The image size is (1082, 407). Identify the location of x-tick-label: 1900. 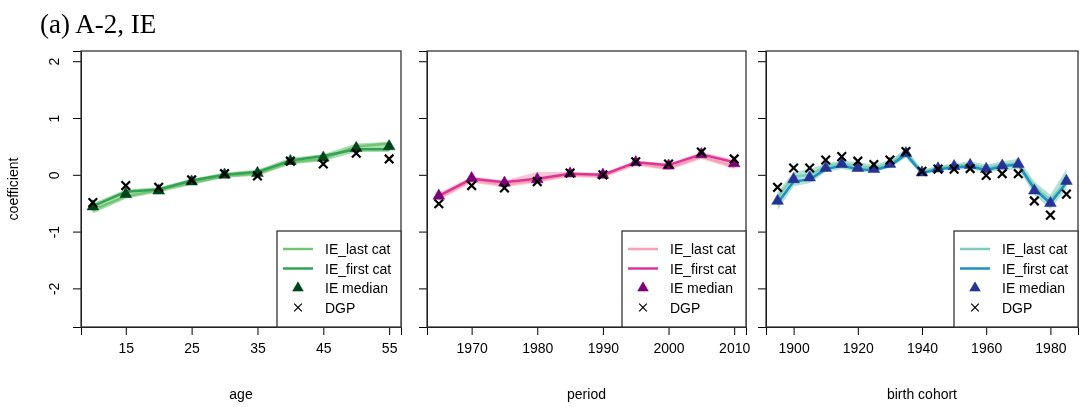
(794, 347).